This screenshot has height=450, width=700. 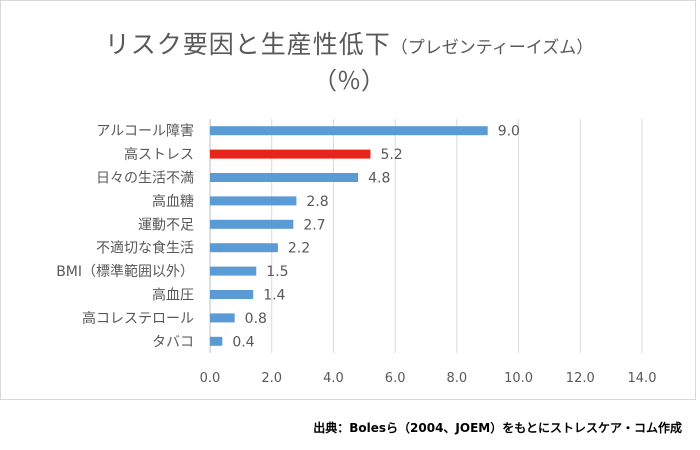 What do you see at coordinates (317, 202) in the screenshot?
I see `data-label: 2.8` at bounding box center [317, 202].